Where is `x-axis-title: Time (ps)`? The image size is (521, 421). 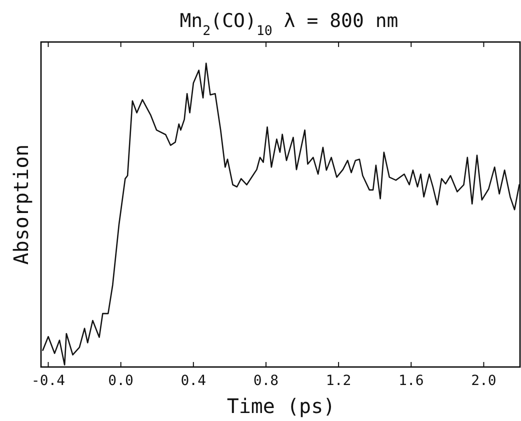 x-axis-title: Time (ps) is located at coordinates (281, 406).